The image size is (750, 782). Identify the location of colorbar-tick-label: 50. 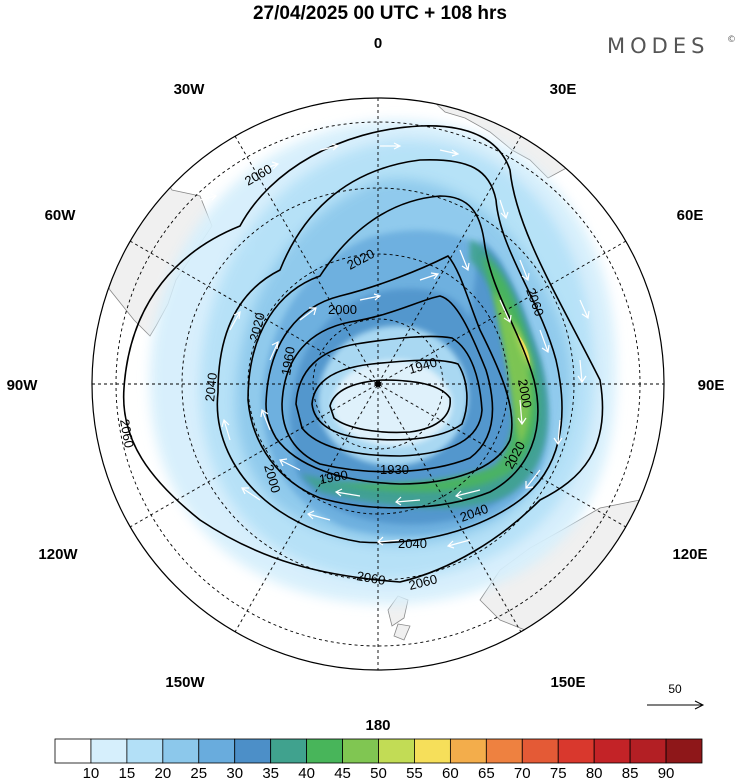
(378, 773).